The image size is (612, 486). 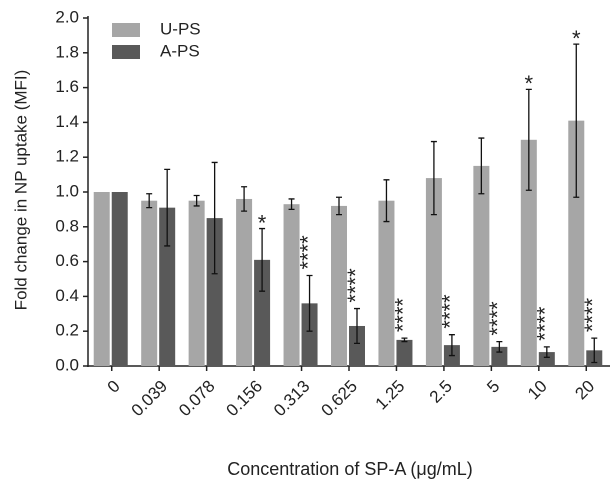 I want to click on x-tick-label: 0, so click(x=114, y=387).